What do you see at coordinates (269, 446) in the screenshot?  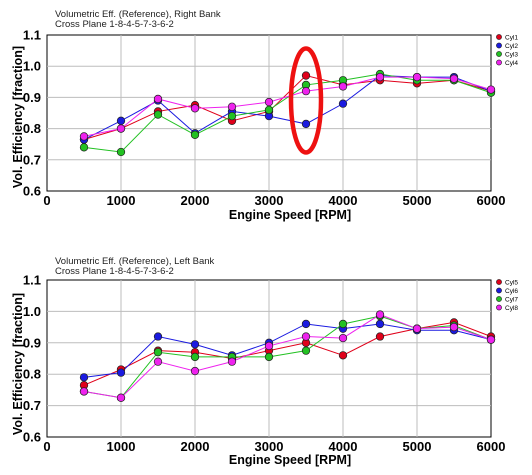 I see `x-tick-label: 3000` at bounding box center [269, 446].